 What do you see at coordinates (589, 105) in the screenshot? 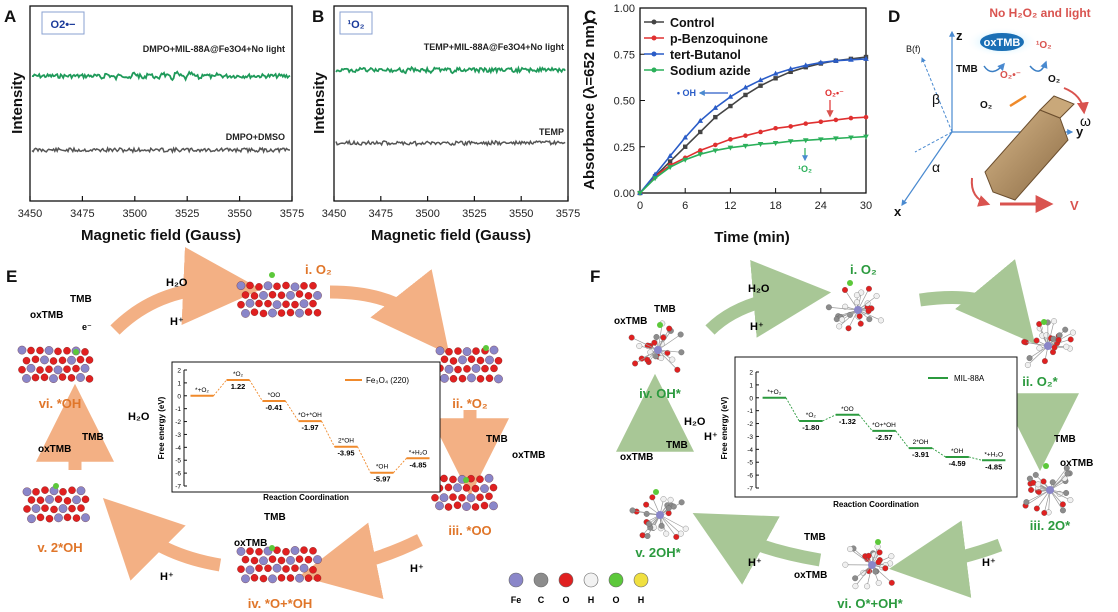
I see `y-axis-label-c: Absorbance (λ=652 nm)` at bounding box center [589, 105].